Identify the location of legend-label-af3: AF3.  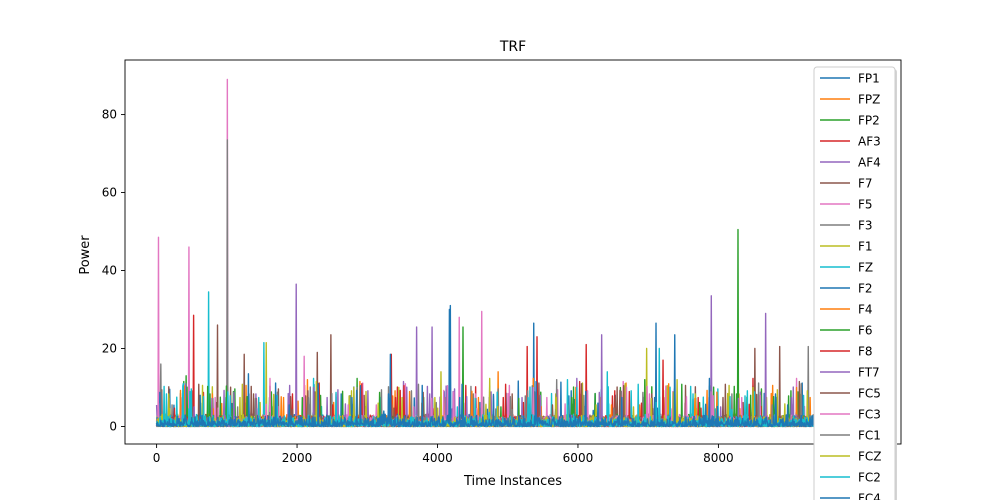
(869, 142).